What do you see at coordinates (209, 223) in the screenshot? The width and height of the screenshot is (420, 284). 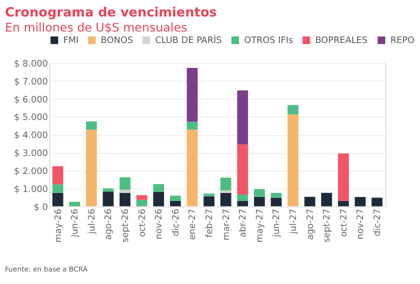 I see `x-tick-label: feb-27` at bounding box center [209, 223].